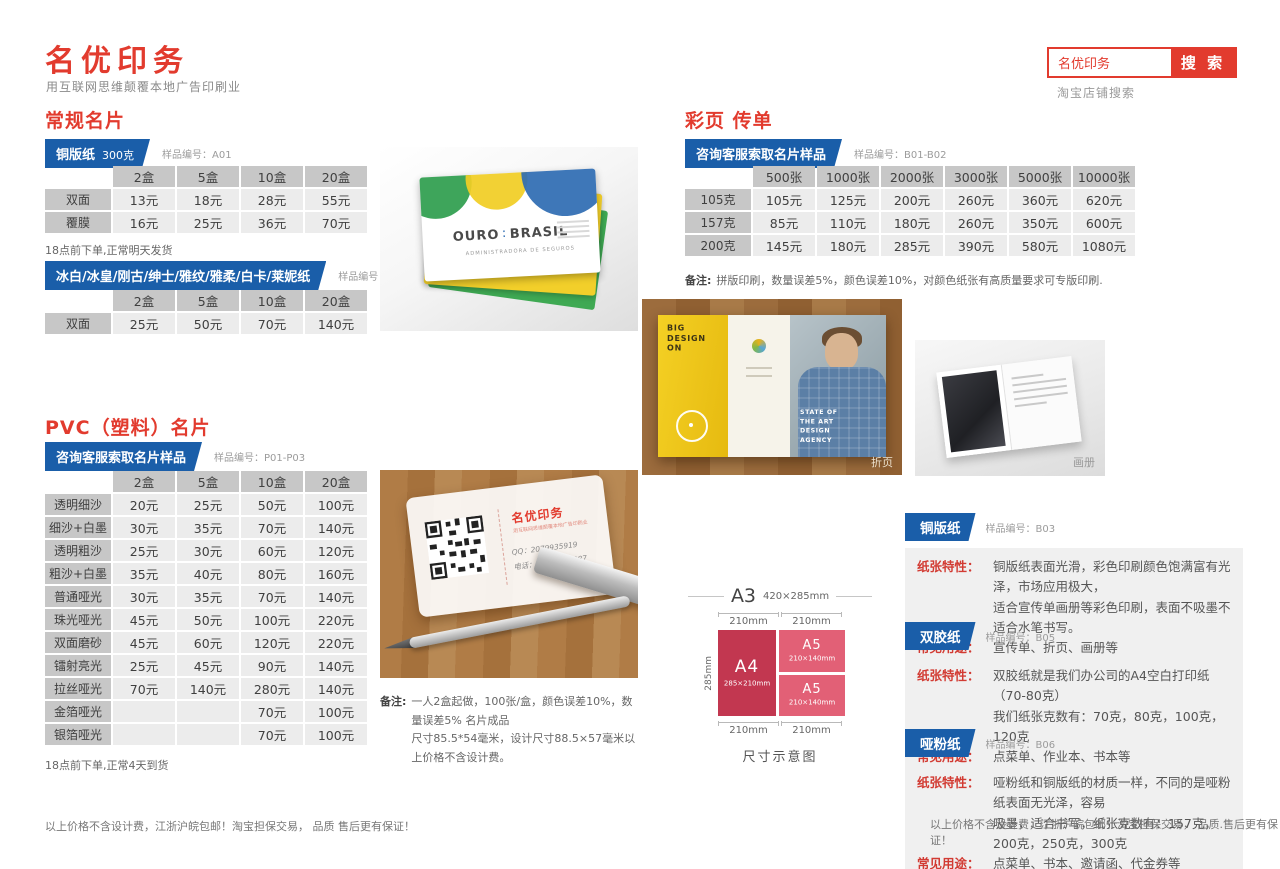 This screenshot has width=1280, height=869. Describe the element at coordinates (882, 462) in the screenshot. I see `trifold-caption: 折页` at that location.